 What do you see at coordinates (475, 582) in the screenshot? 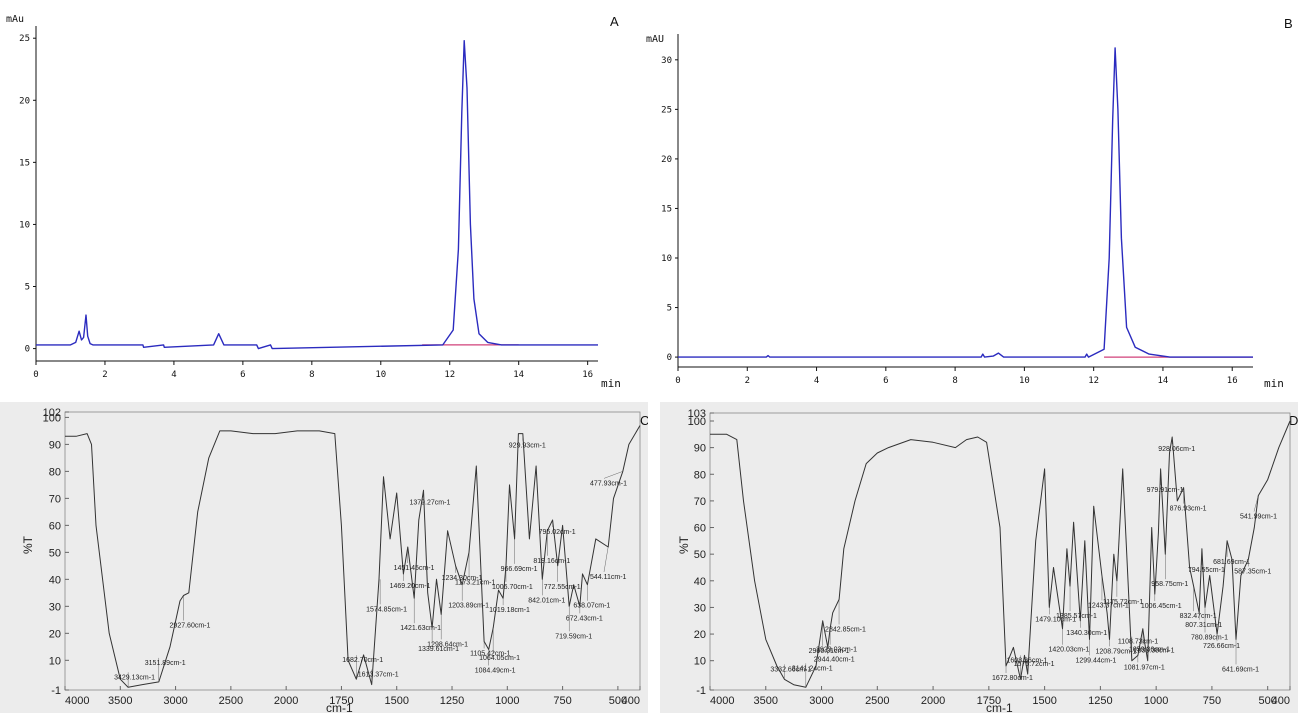
I see `peak-label: 1173.21cm-1` at bounding box center [475, 582].